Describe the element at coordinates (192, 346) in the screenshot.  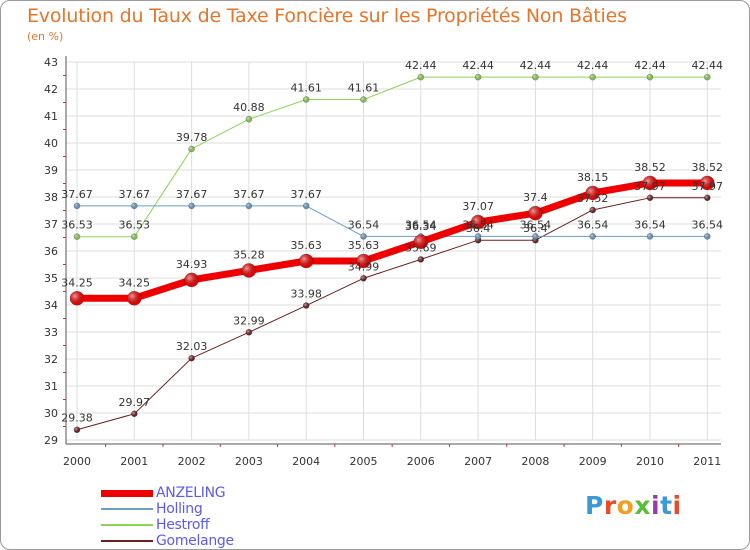
I see `data-label-gomelange-2002: 32.03` at that location.